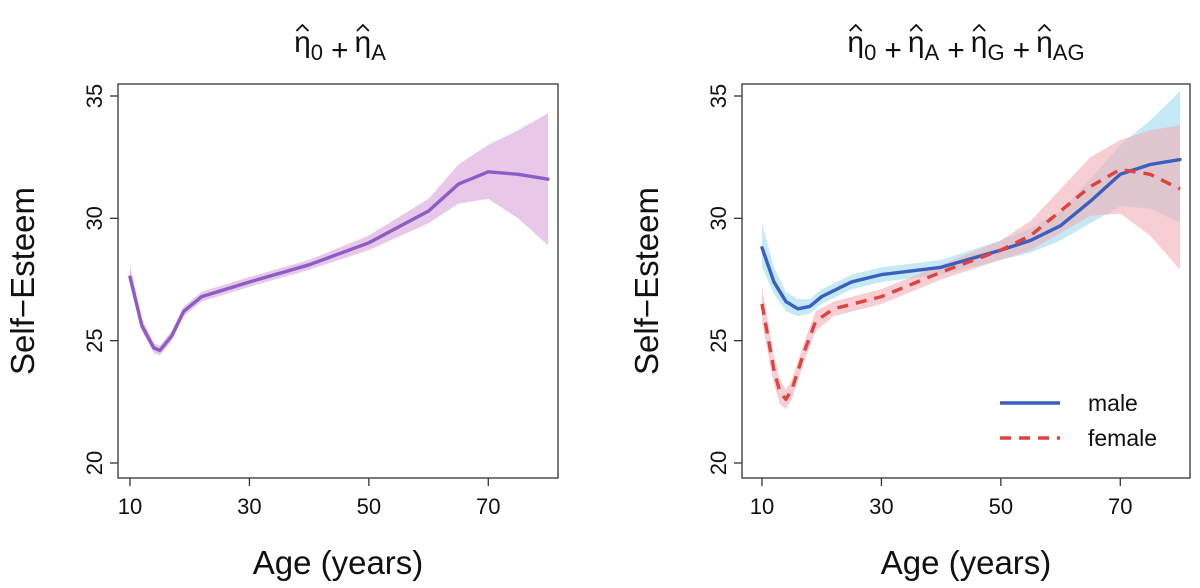  I want to click on series-line-female, so click(970, 284).